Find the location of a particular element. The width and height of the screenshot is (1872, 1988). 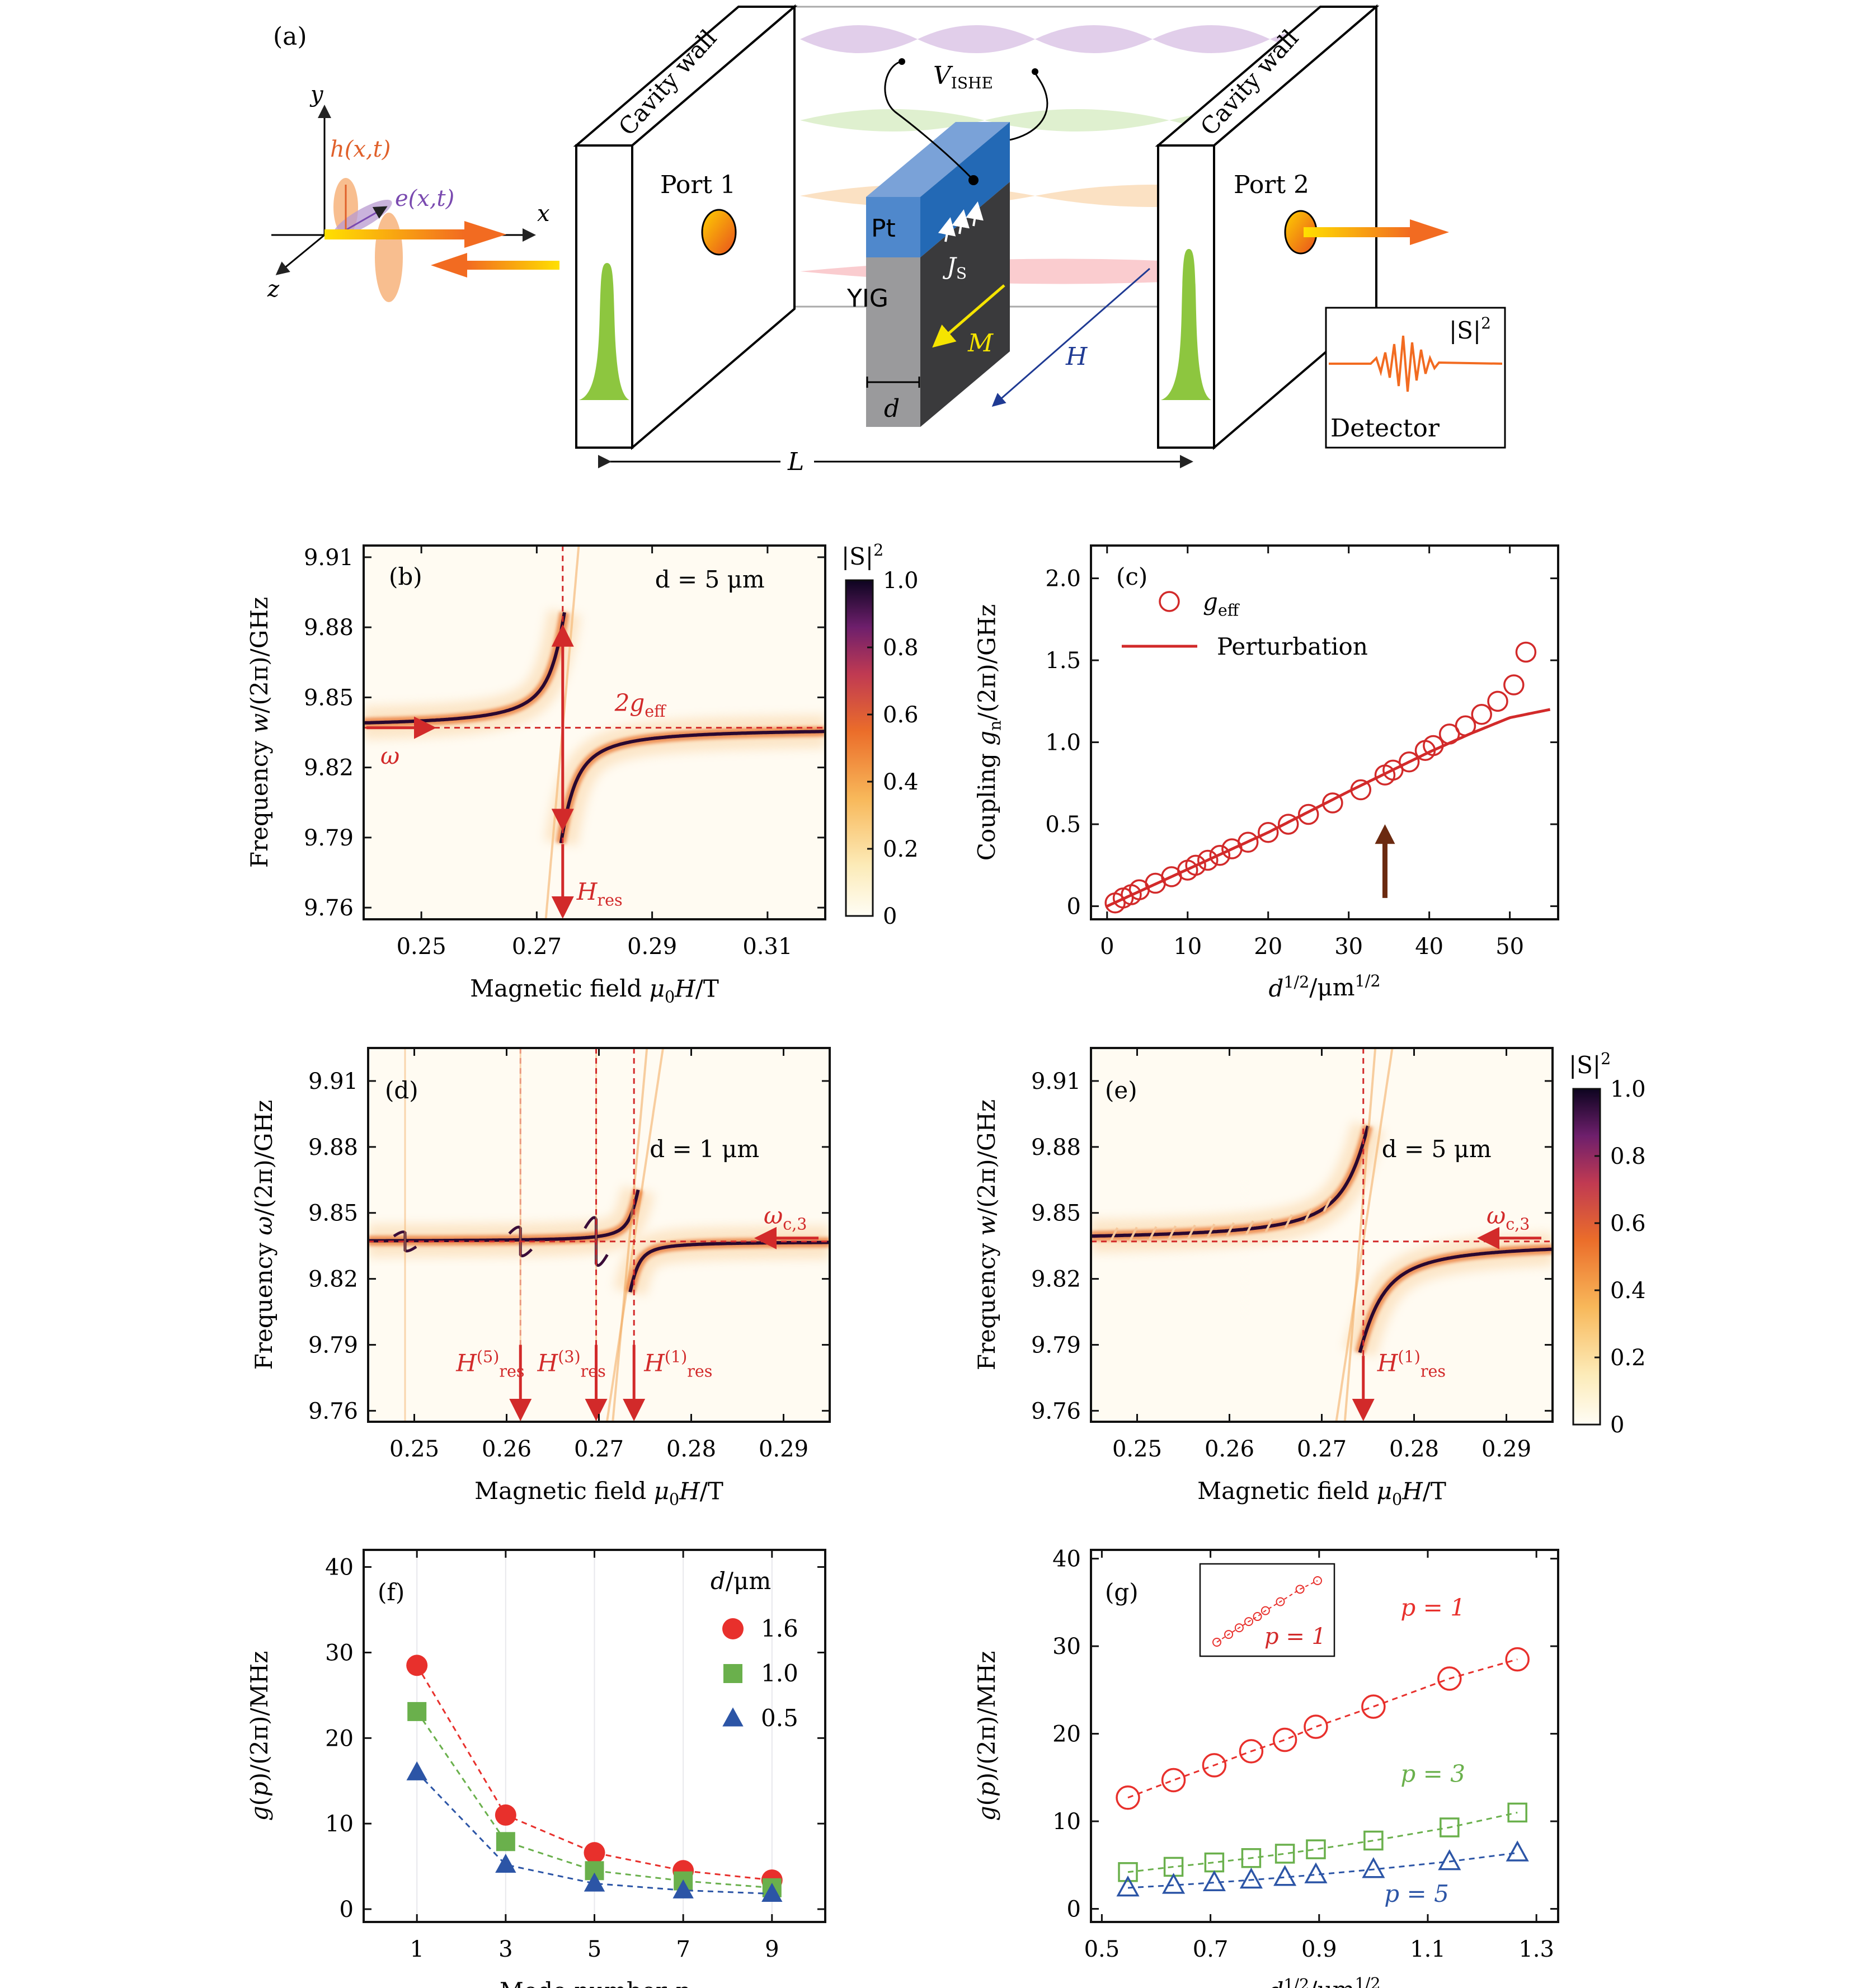

colorbar-tick-label: 0 is located at coordinates (890, 916).